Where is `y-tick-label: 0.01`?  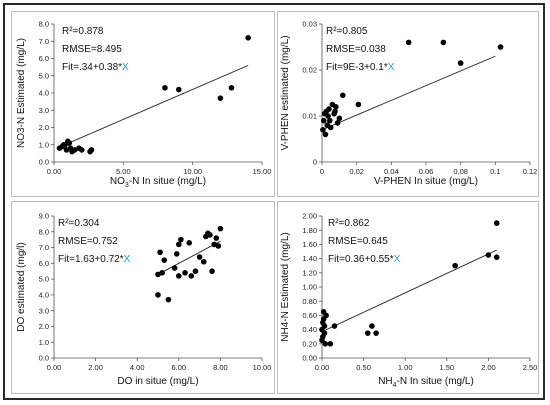
y-tick-label: 0.01 is located at coordinates (309, 116).